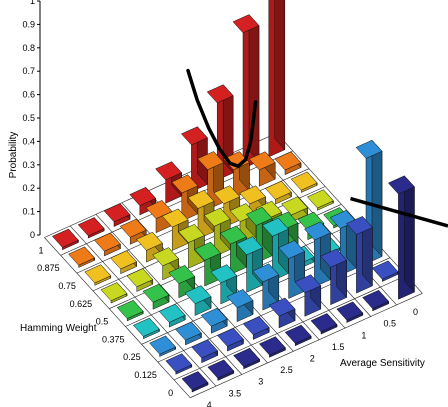  Describe the element at coordinates (113, 339) in the screenshot. I see `hamming-tick-label: 0.375` at that location.